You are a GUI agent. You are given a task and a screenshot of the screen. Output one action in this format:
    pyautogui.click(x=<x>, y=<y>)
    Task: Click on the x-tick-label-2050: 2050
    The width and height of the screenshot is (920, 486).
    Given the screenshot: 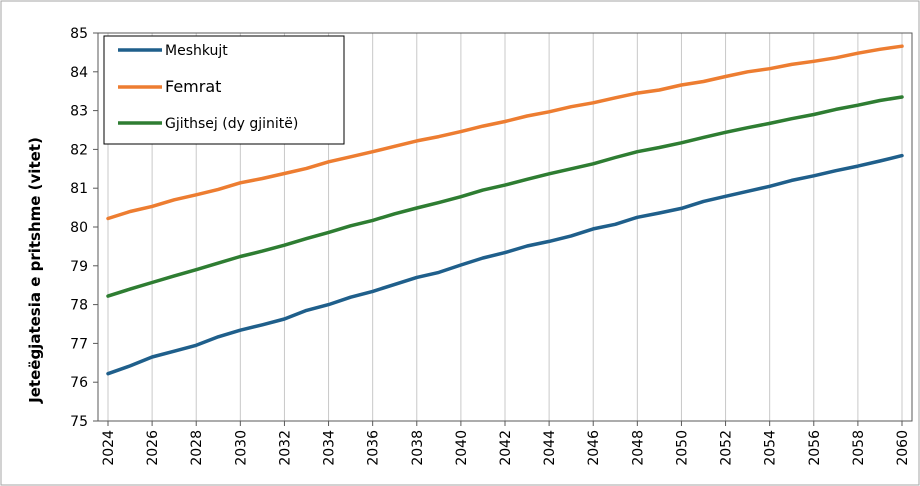 What is the action you would take?
    pyautogui.click(x=682, y=448)
    